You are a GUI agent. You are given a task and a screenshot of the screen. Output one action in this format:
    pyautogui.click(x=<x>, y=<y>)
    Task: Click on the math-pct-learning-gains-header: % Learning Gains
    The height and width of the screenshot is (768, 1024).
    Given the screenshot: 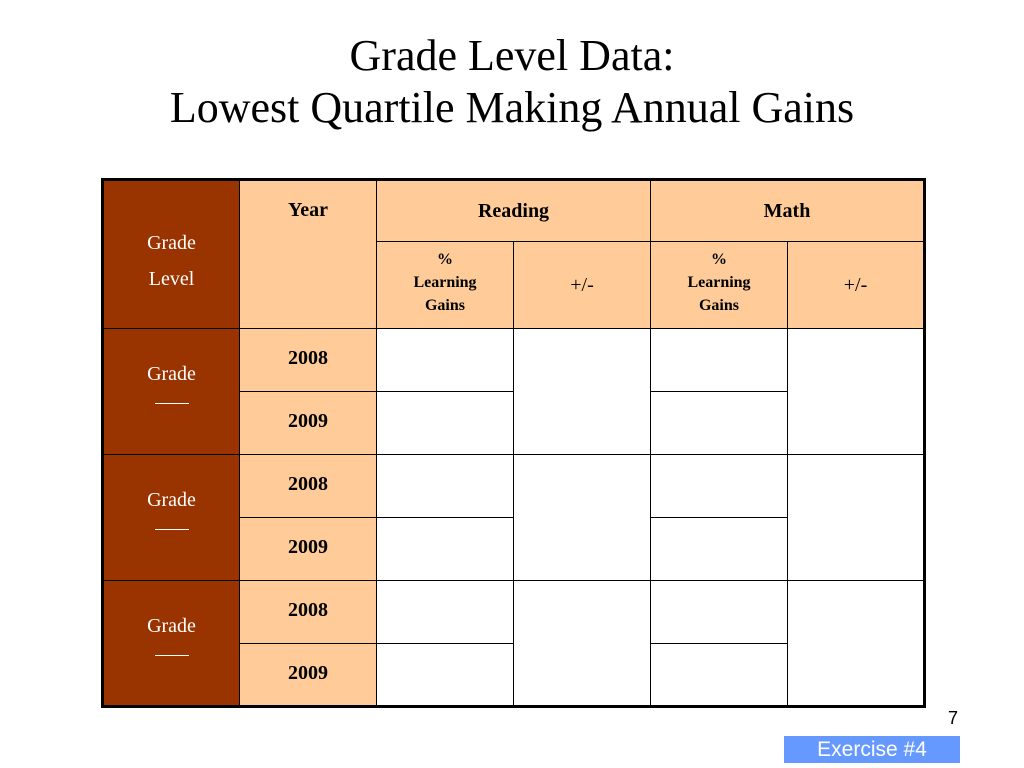 What is the action you would take?
    pyautogui.click(x=719, y=285)
    